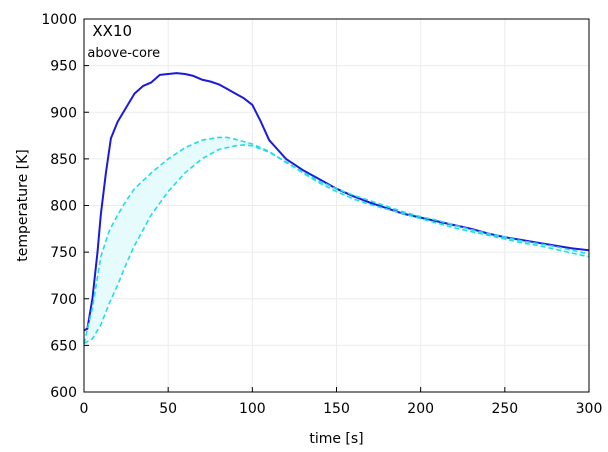 The width and height of the screenshot is (608, 452). What do you see at coordinates (84, 409) in the screenshot?
I see `x-tick-label: 0` at bounding box center [84, 409].